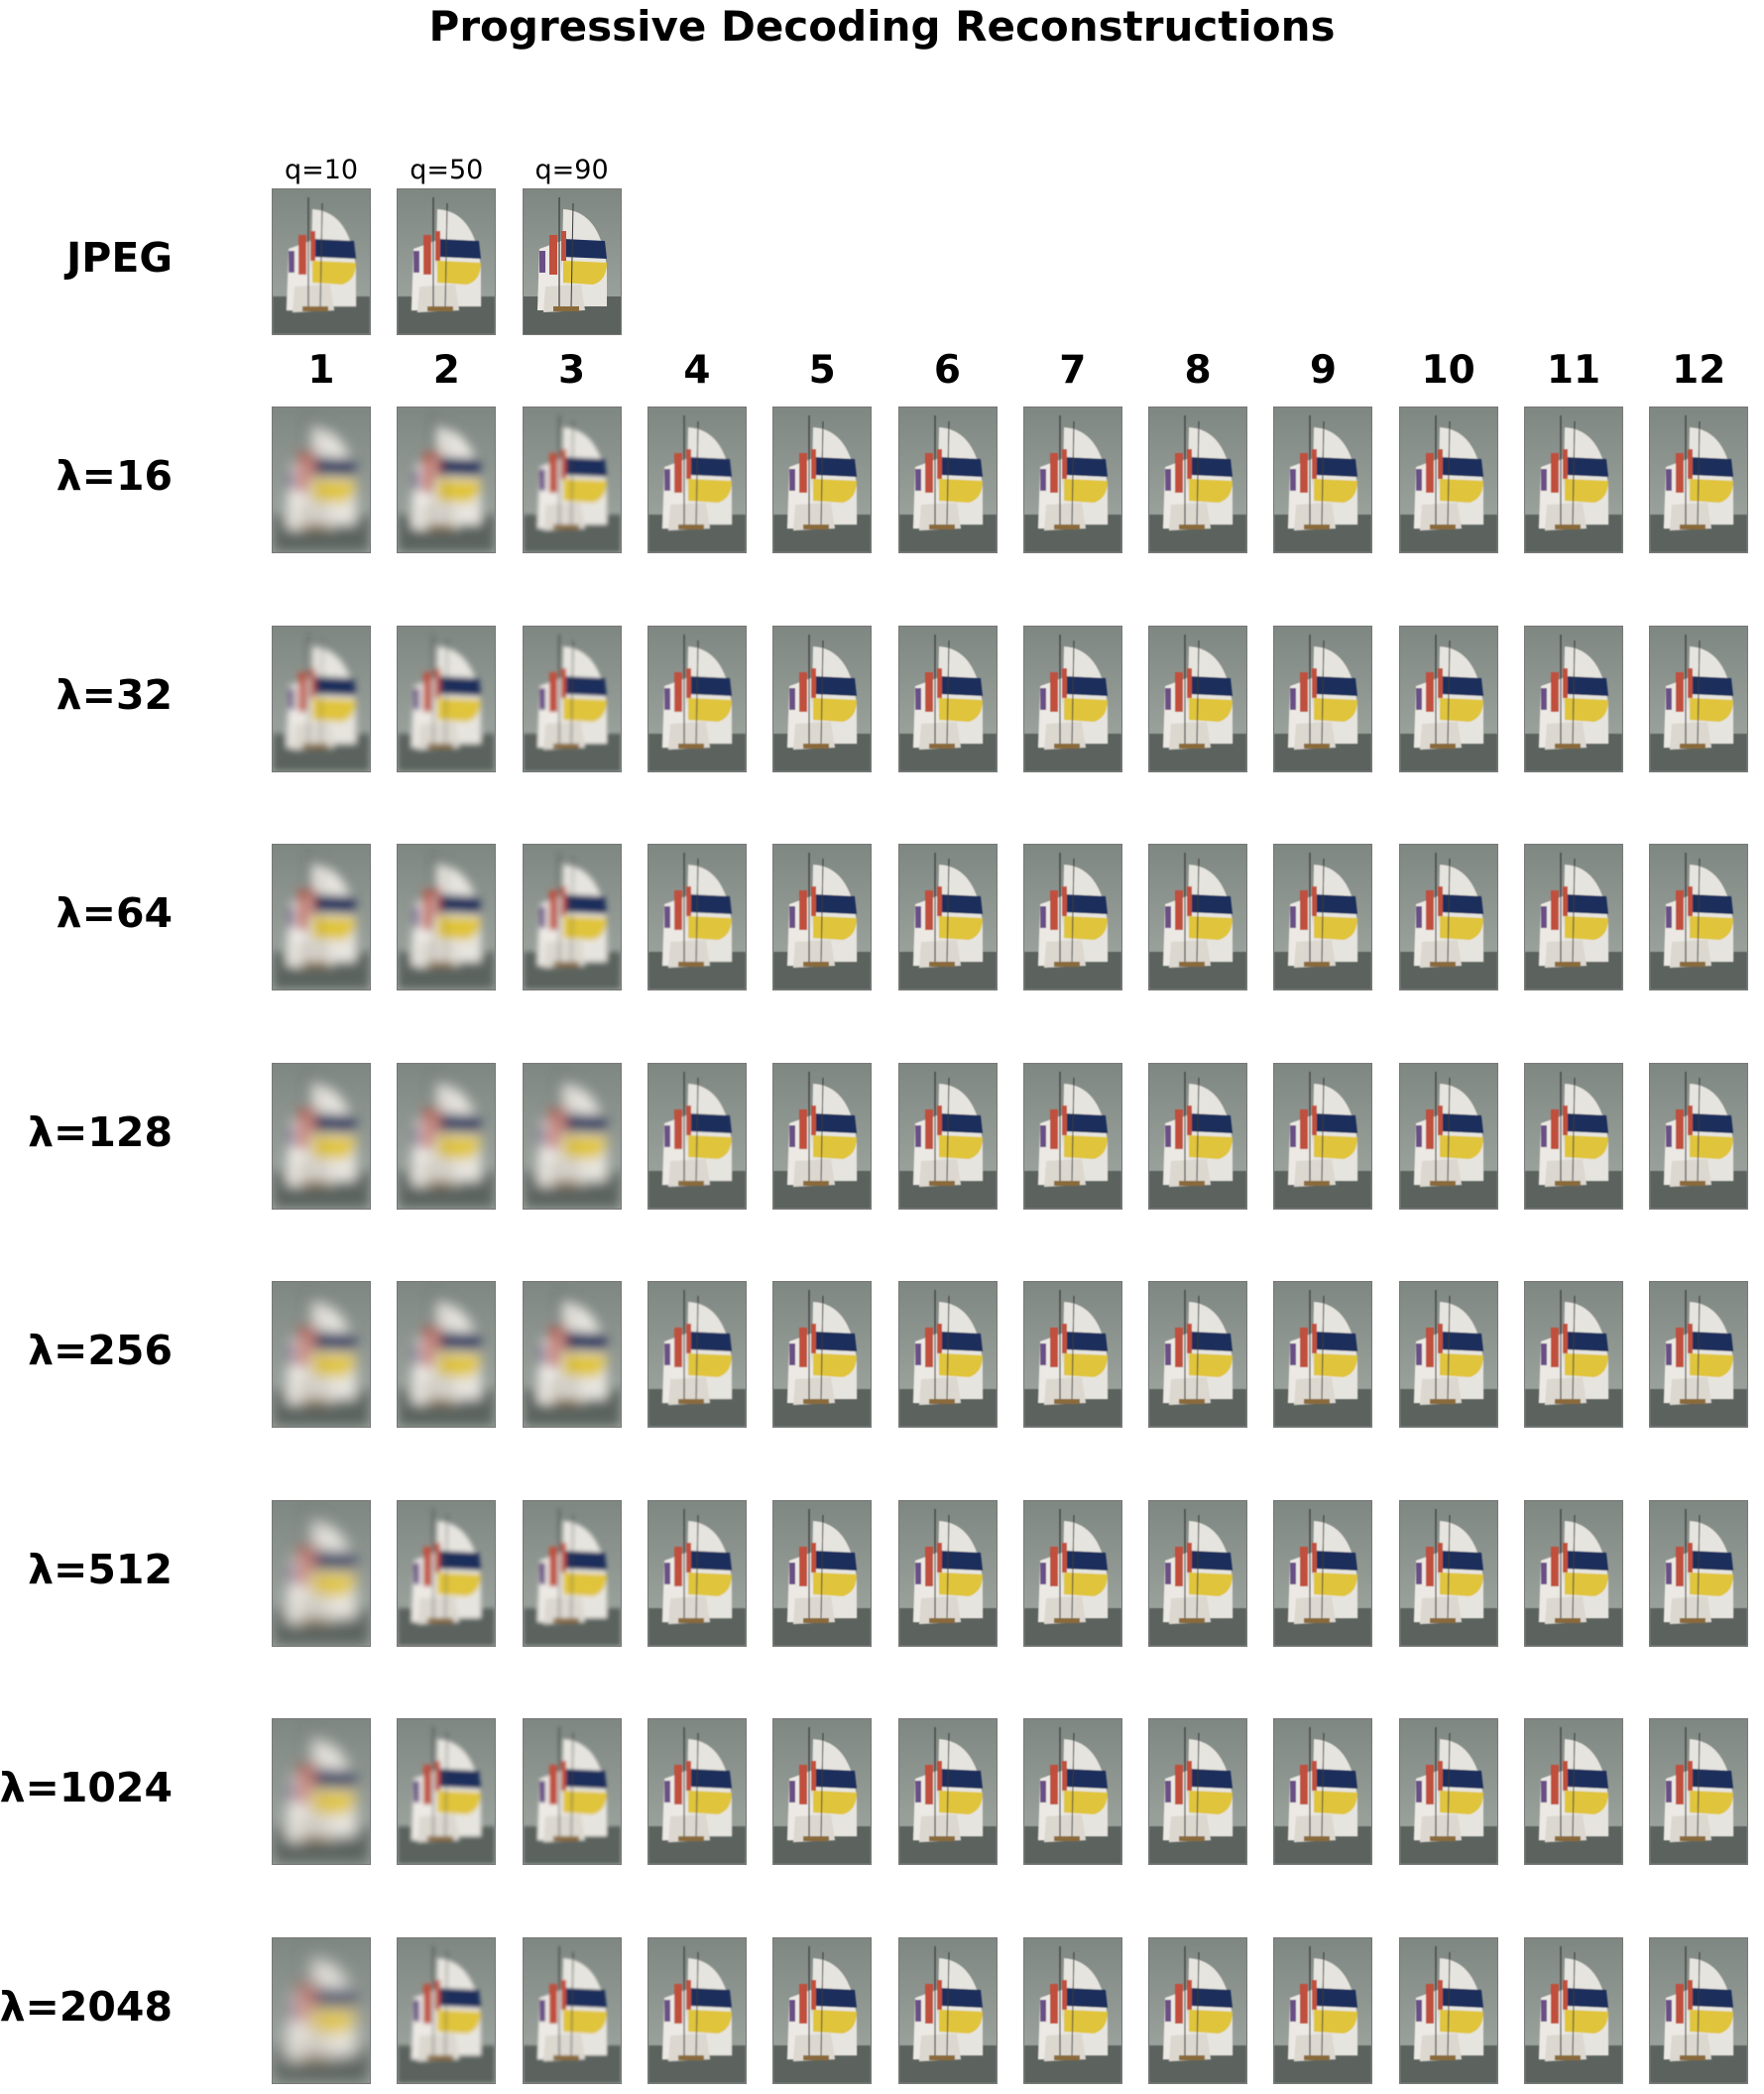 This screenshot has width=1764, height=2094. Describe the element at coordinates (101, 1350) in the screenshot. I see `row-label-lambda: λ=256` at that location.